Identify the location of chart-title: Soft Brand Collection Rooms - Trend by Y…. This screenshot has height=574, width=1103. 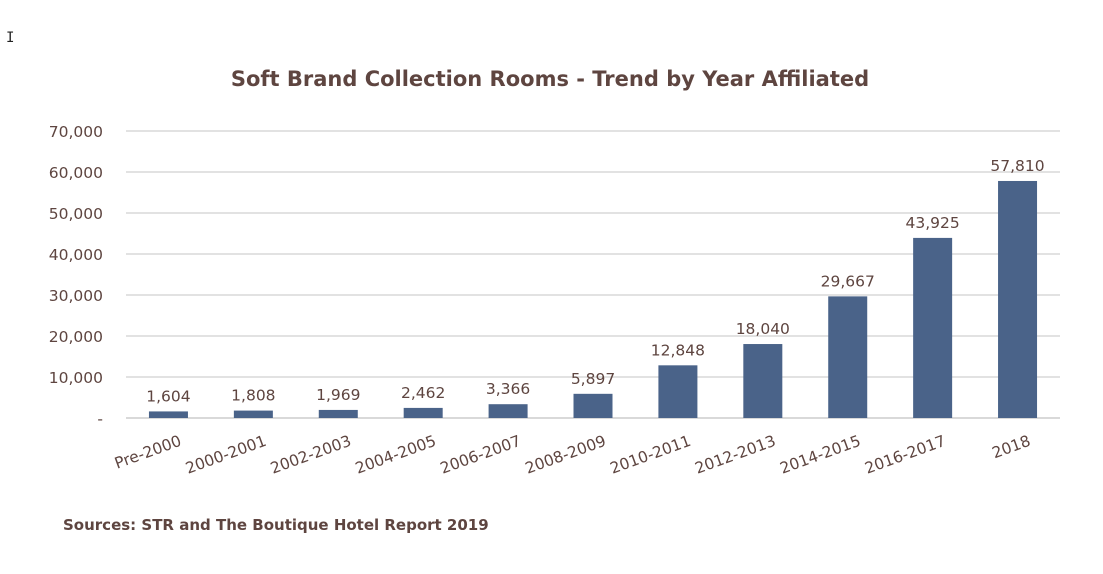
(550, 79).